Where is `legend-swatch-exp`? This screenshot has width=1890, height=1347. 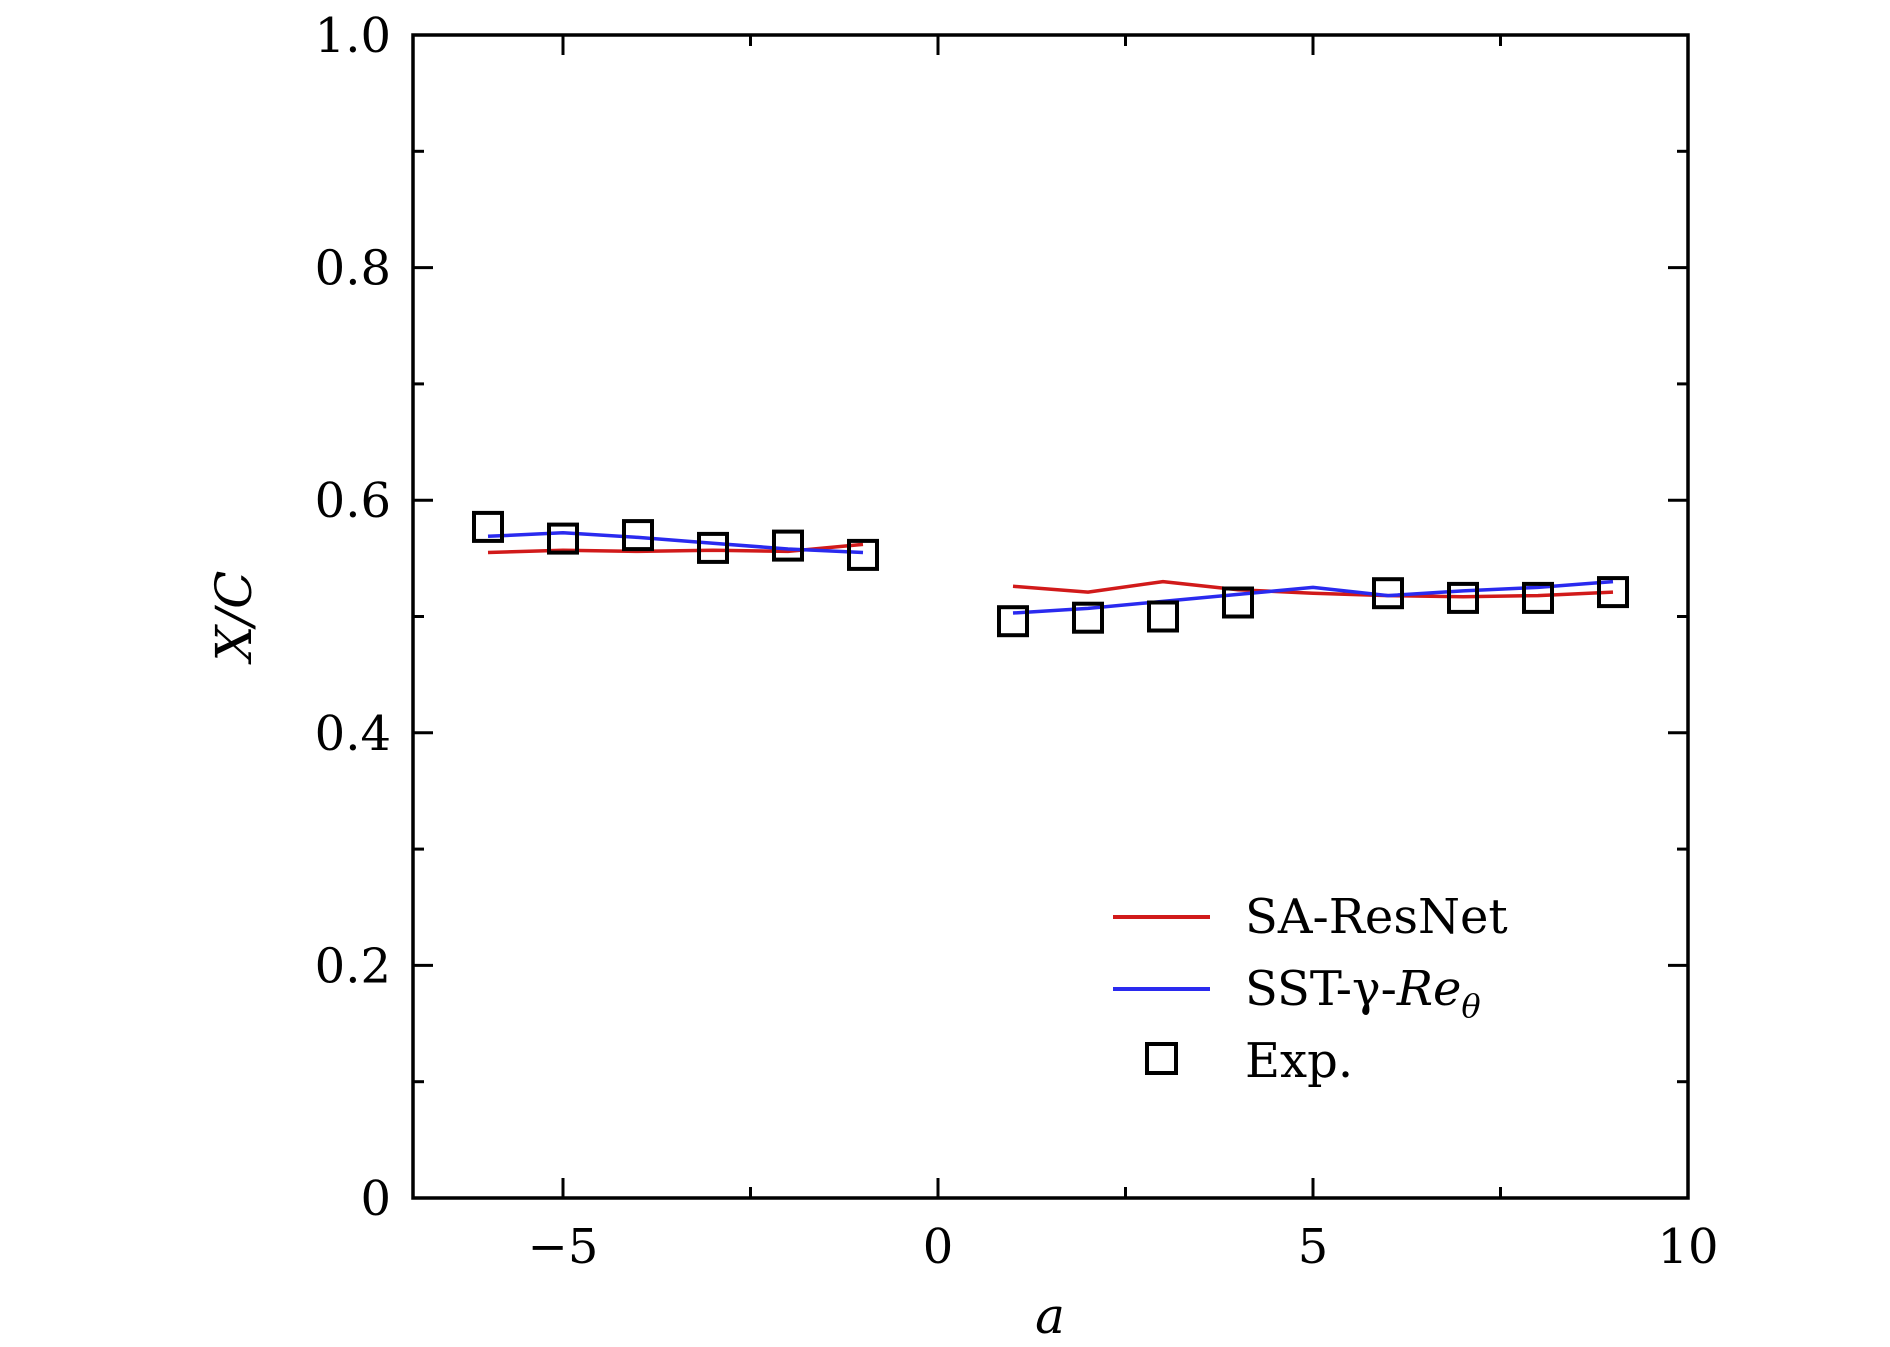 legend-swatch-exp is located at coordinates (1161, 1058).